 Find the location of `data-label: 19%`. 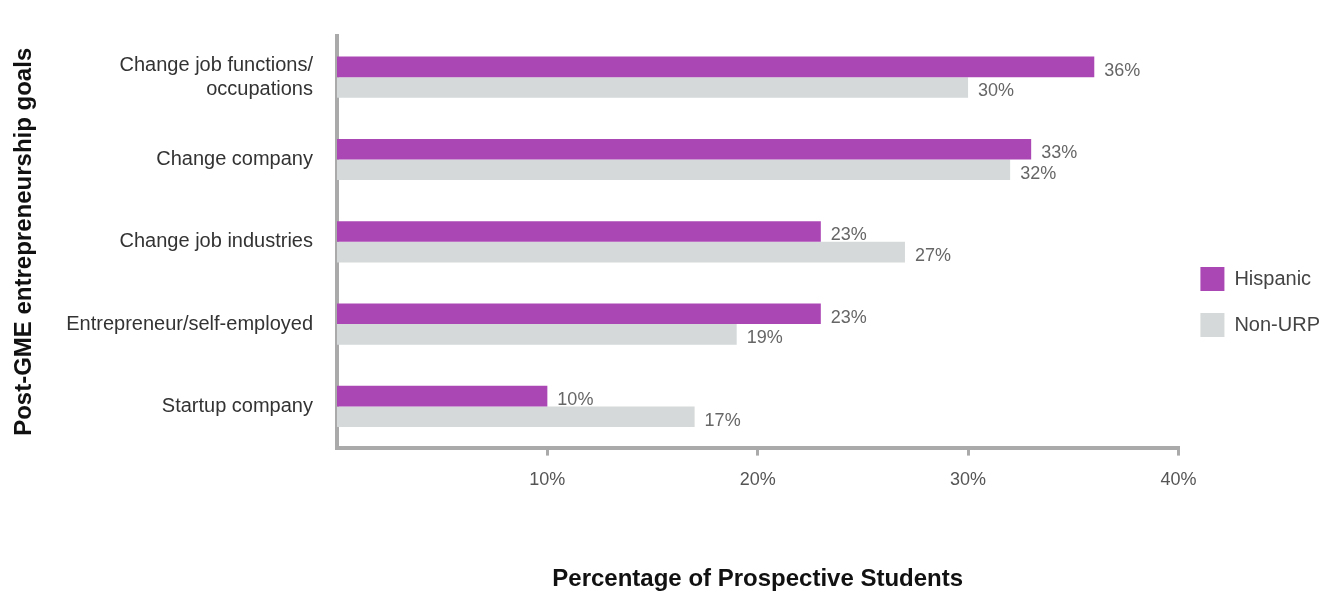

data-label: 19% is located at coordinates (764, 337).